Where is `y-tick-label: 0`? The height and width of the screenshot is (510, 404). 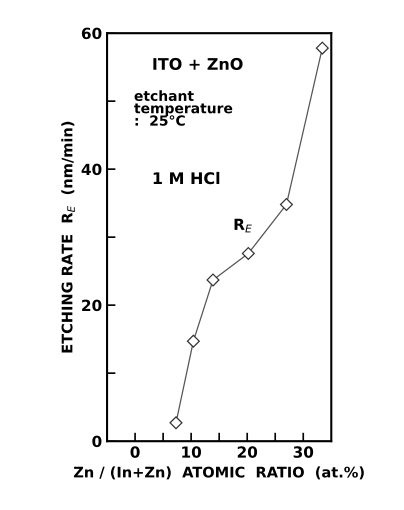
y-tick-label: 0 is located at coordinates (97, 442).